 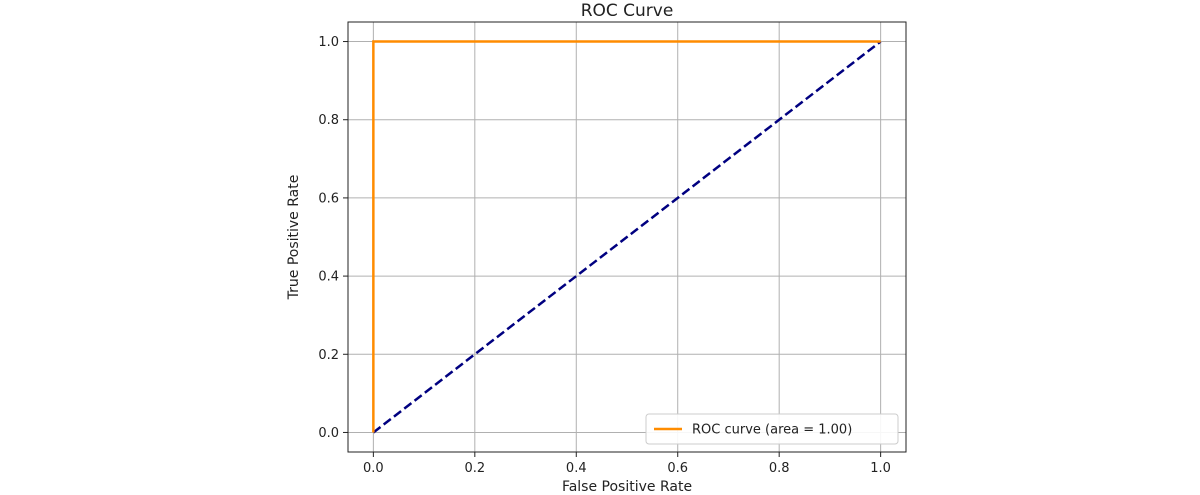 I want to click on y-tick-label: 1.0, so click(x=328, y=42).